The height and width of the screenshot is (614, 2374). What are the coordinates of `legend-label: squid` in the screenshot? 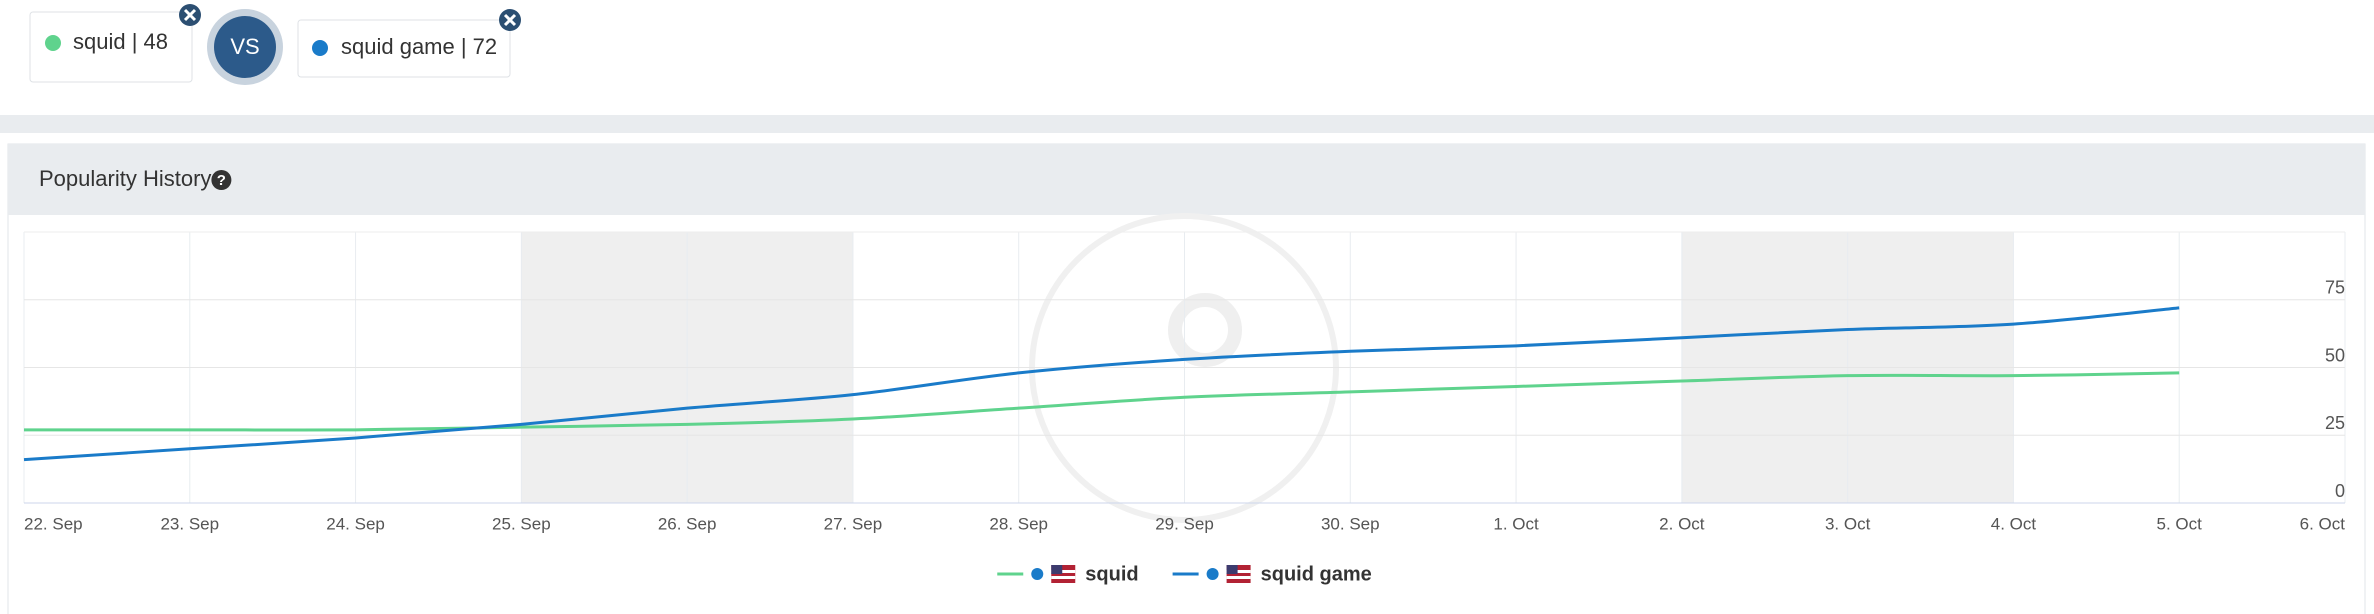 It's located at (1111, 574).